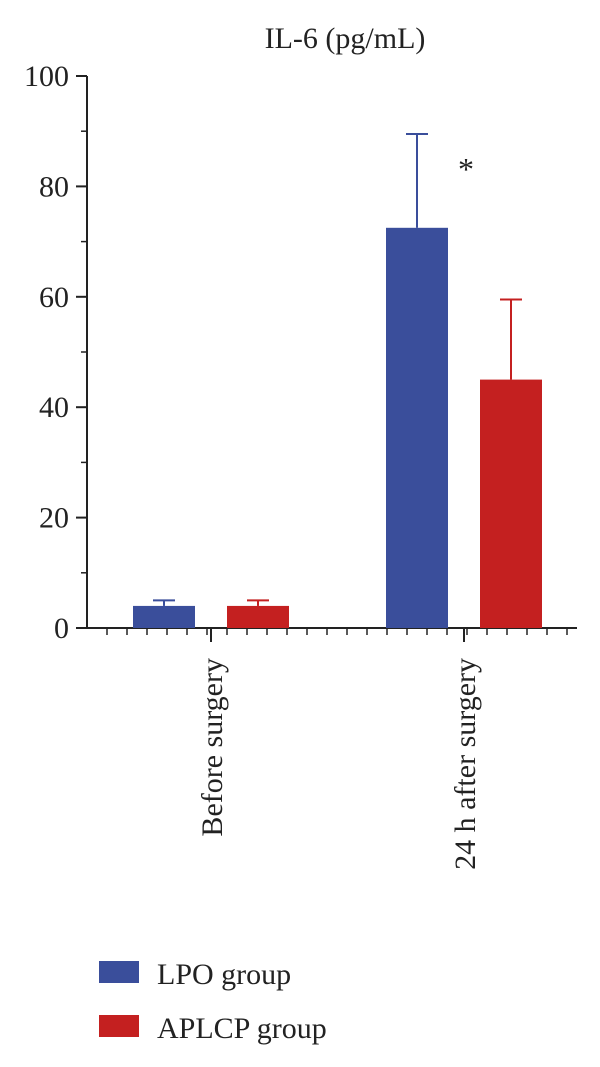  What do you see at coordinates (54, 518) in the screenshot?
I see `y-tick-label: 20` at bounding box center [54, 518].